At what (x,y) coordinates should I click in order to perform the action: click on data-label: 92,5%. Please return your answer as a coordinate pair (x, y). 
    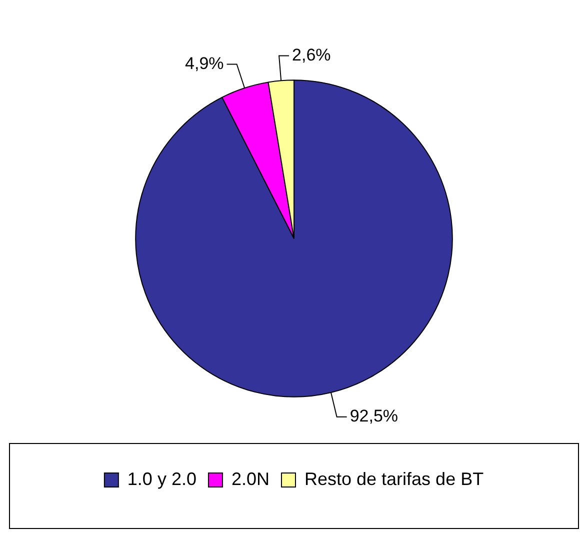
    Looking at the image, I should click on (374, 416).